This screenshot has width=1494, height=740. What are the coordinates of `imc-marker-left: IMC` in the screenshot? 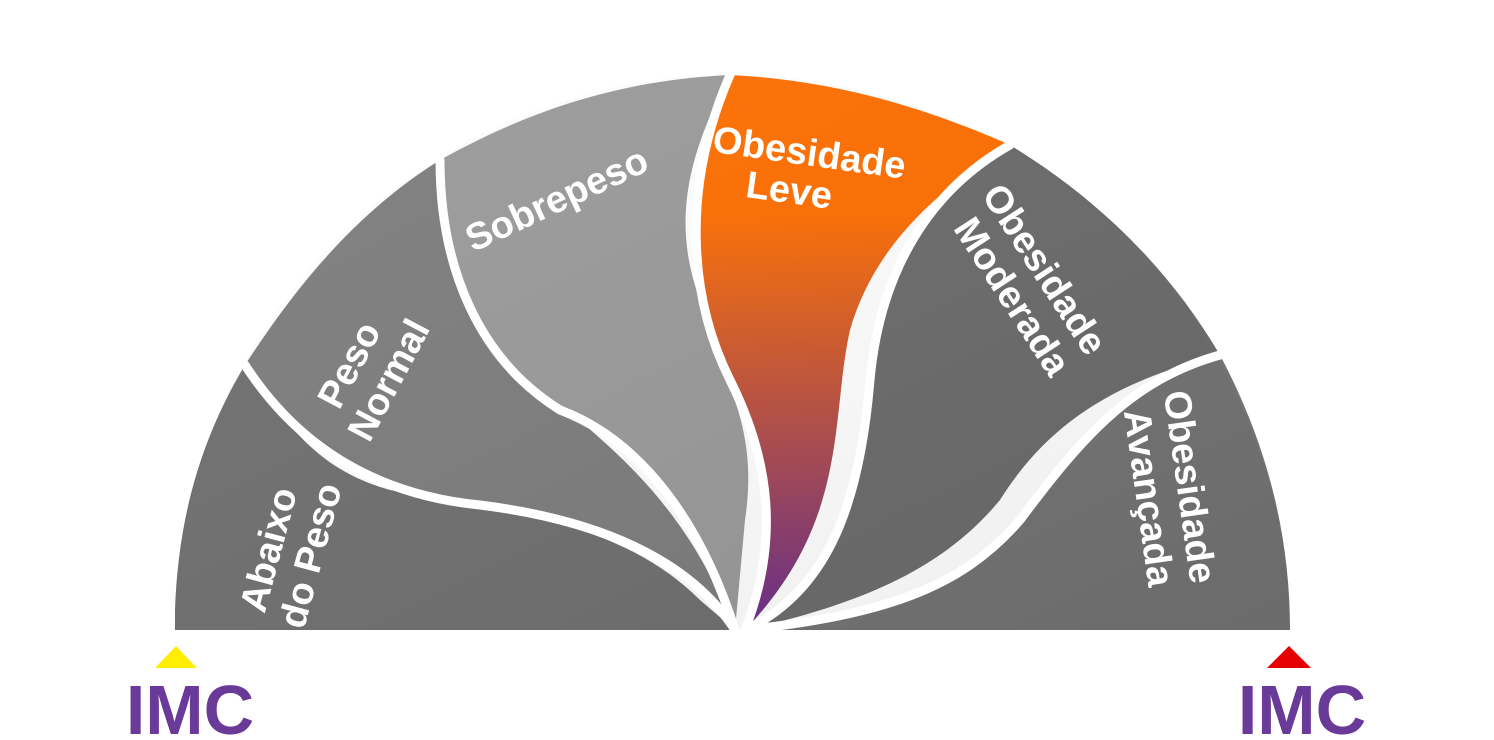 It's located at (190, 693).